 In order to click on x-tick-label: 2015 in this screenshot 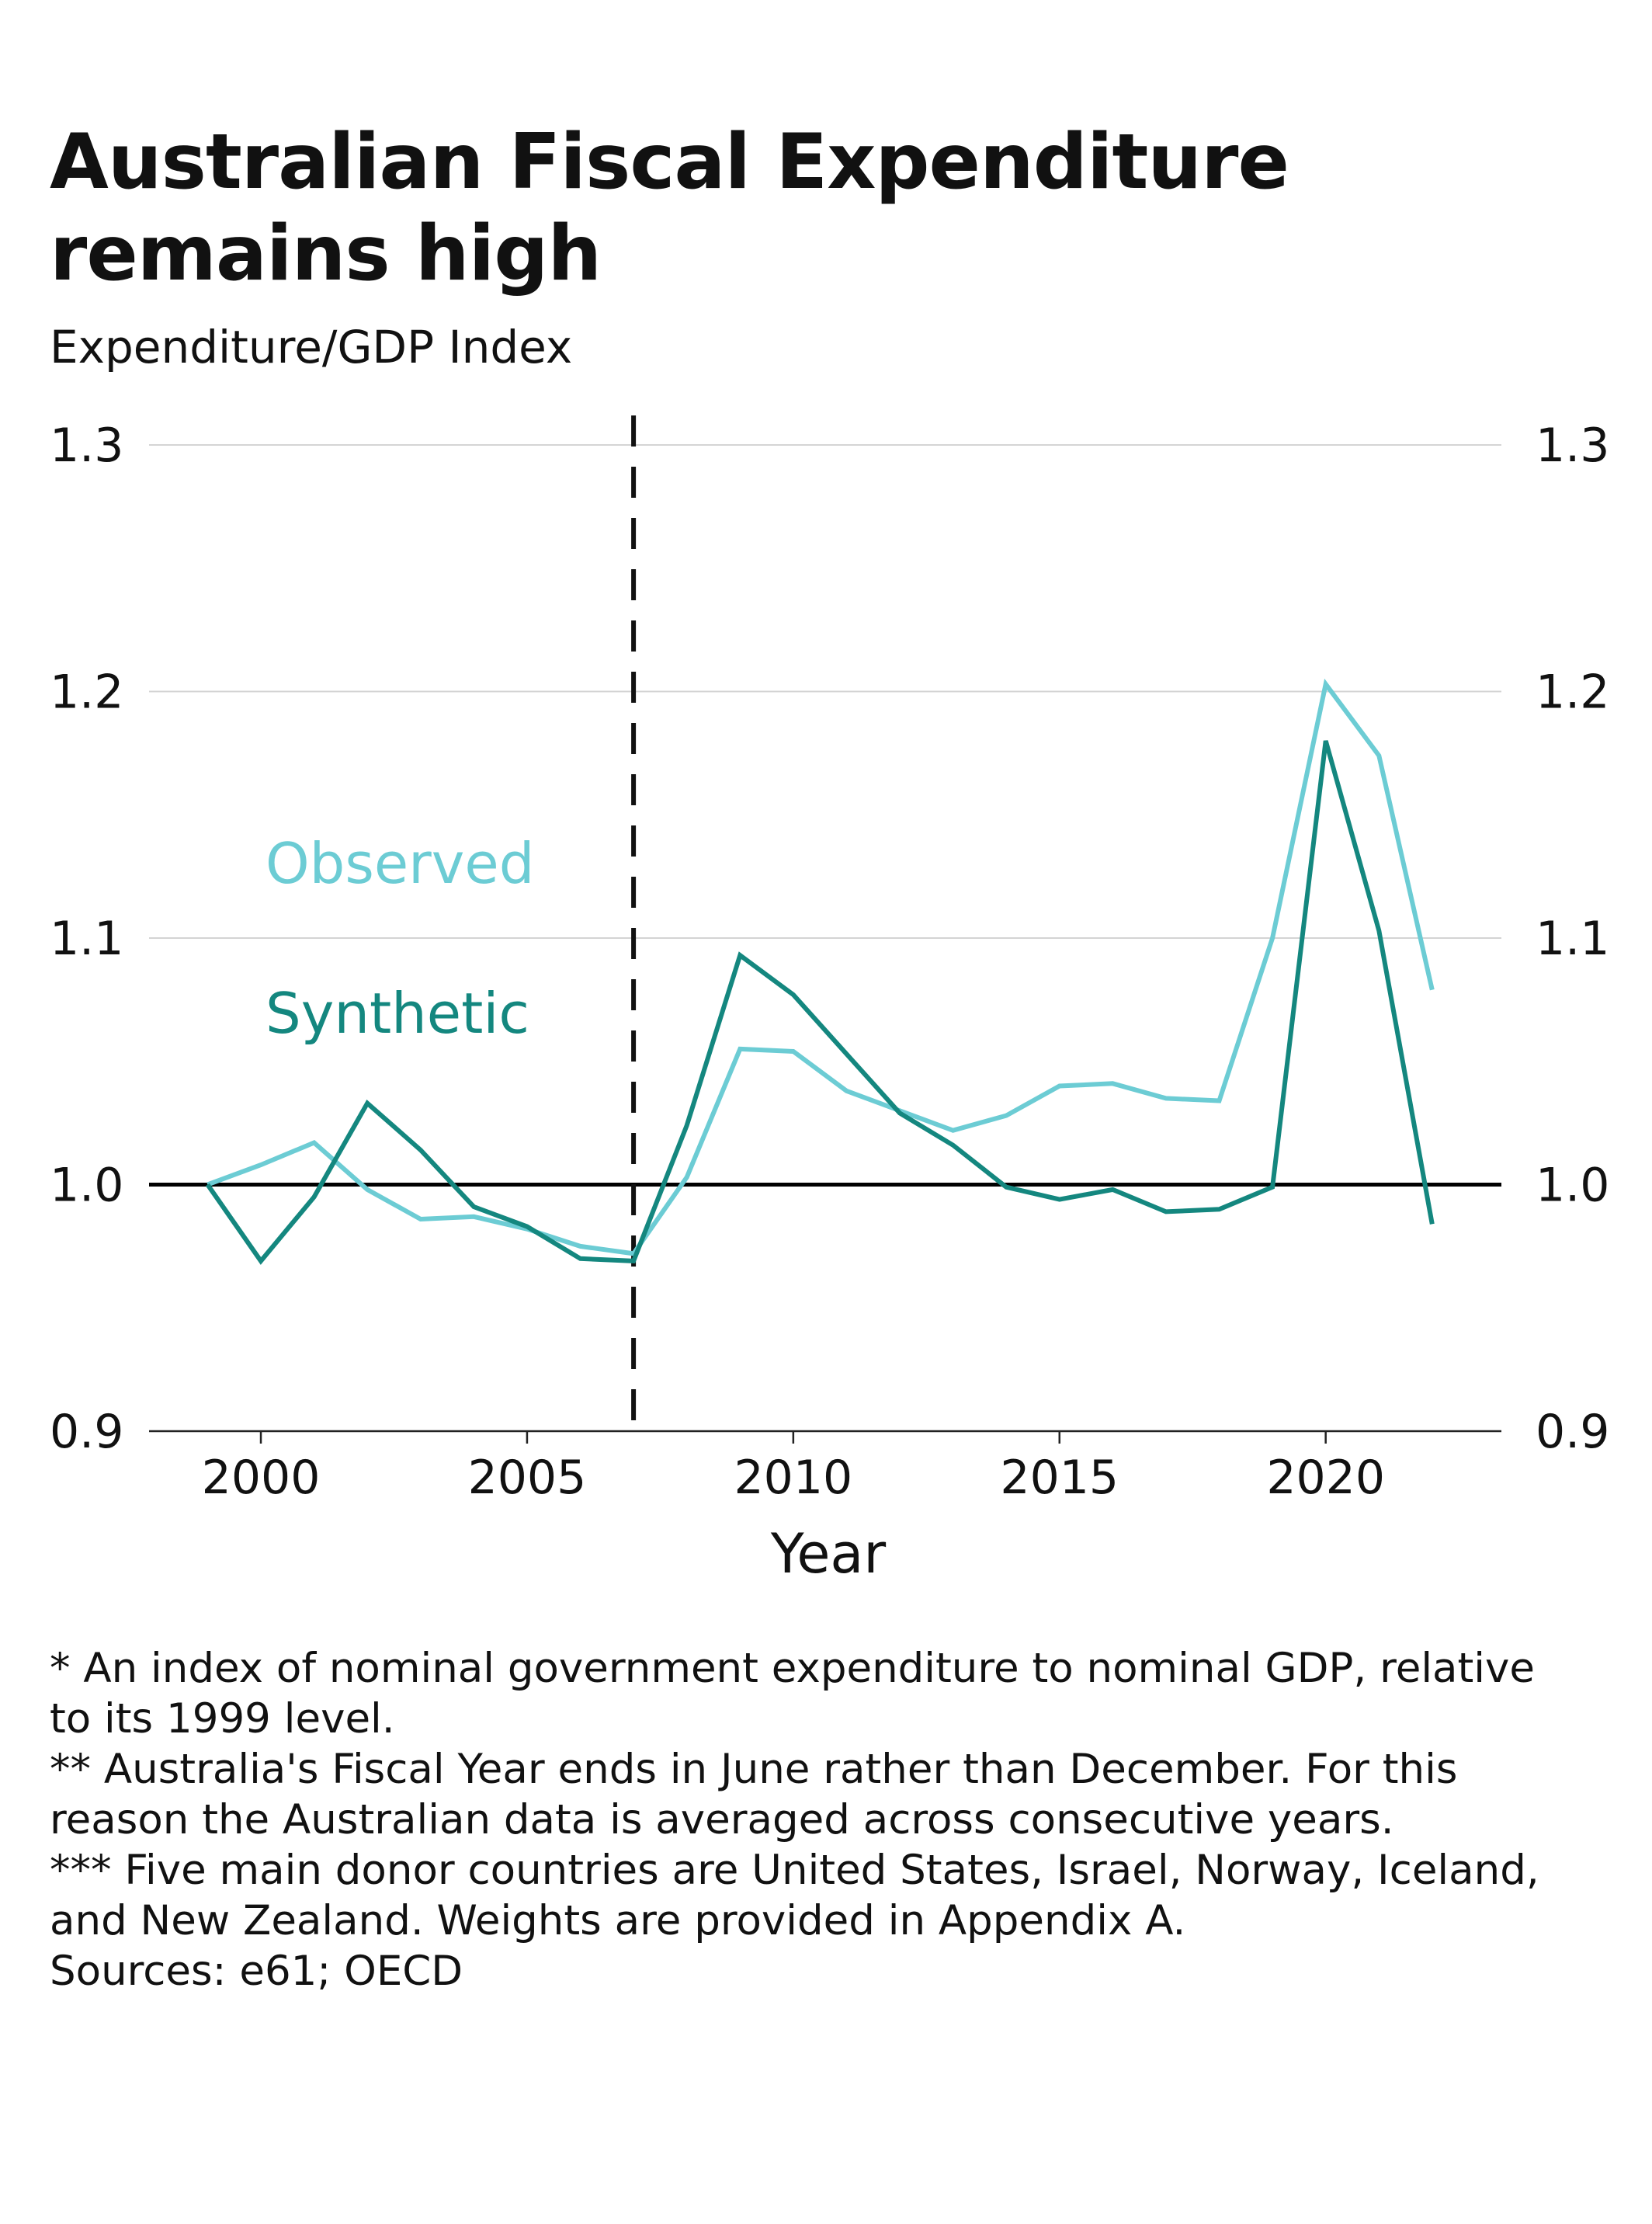, I will do `click(1059, 1478)`.